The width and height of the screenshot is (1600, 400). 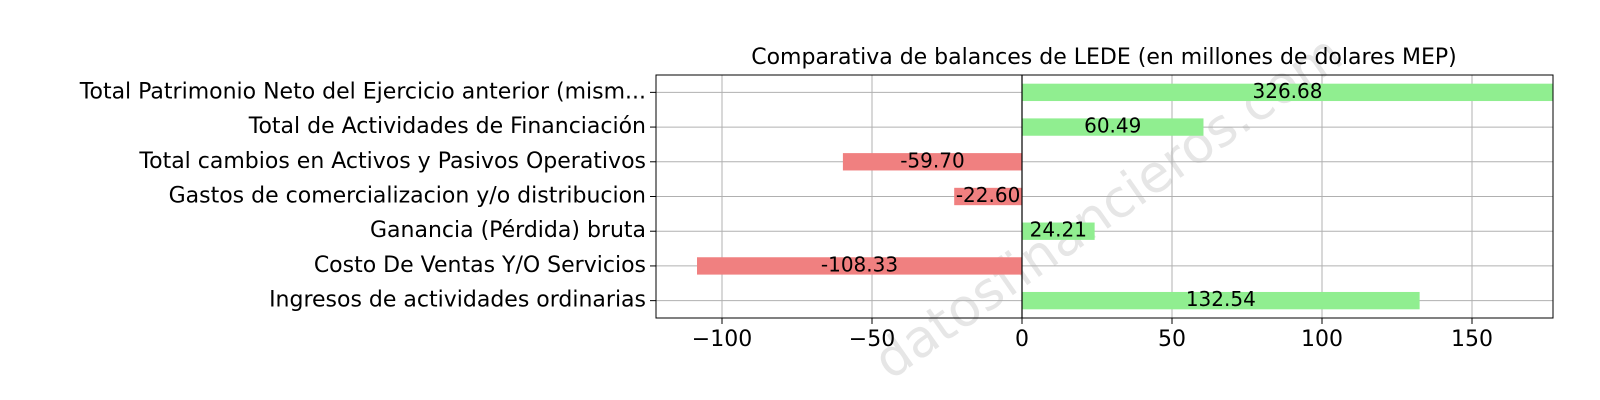 I want to click on value-label: 132.54, so click(x=1221, y=299).